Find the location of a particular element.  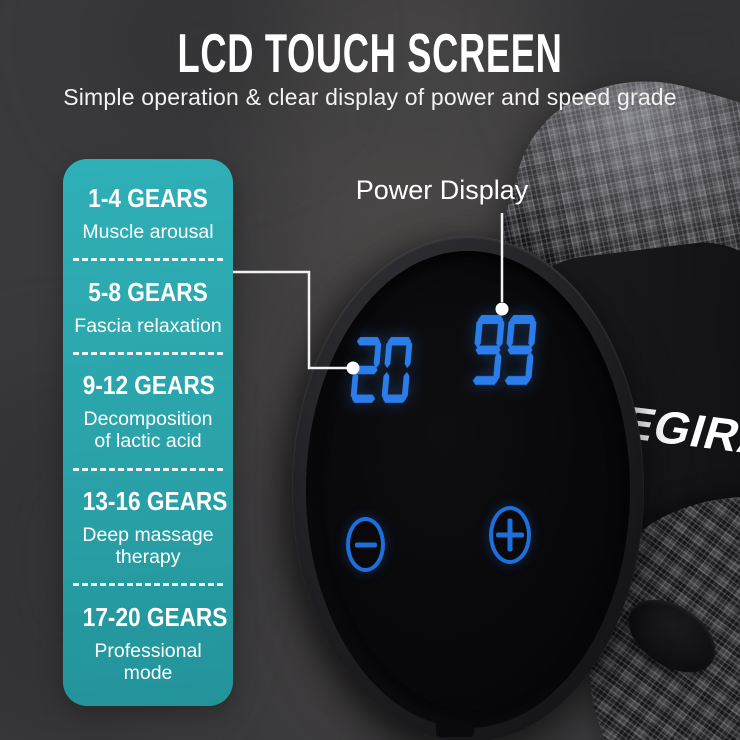

page-title: LCD TOUCH SCREEN is located at coordinates (370, 53).